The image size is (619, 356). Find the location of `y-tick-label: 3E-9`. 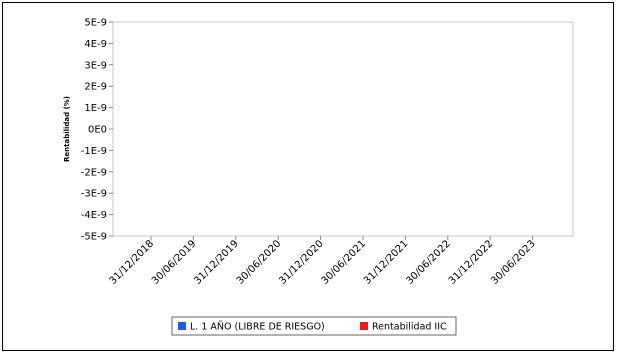

y-tick-label: 3E-9 is located at coordinates (95, 65).